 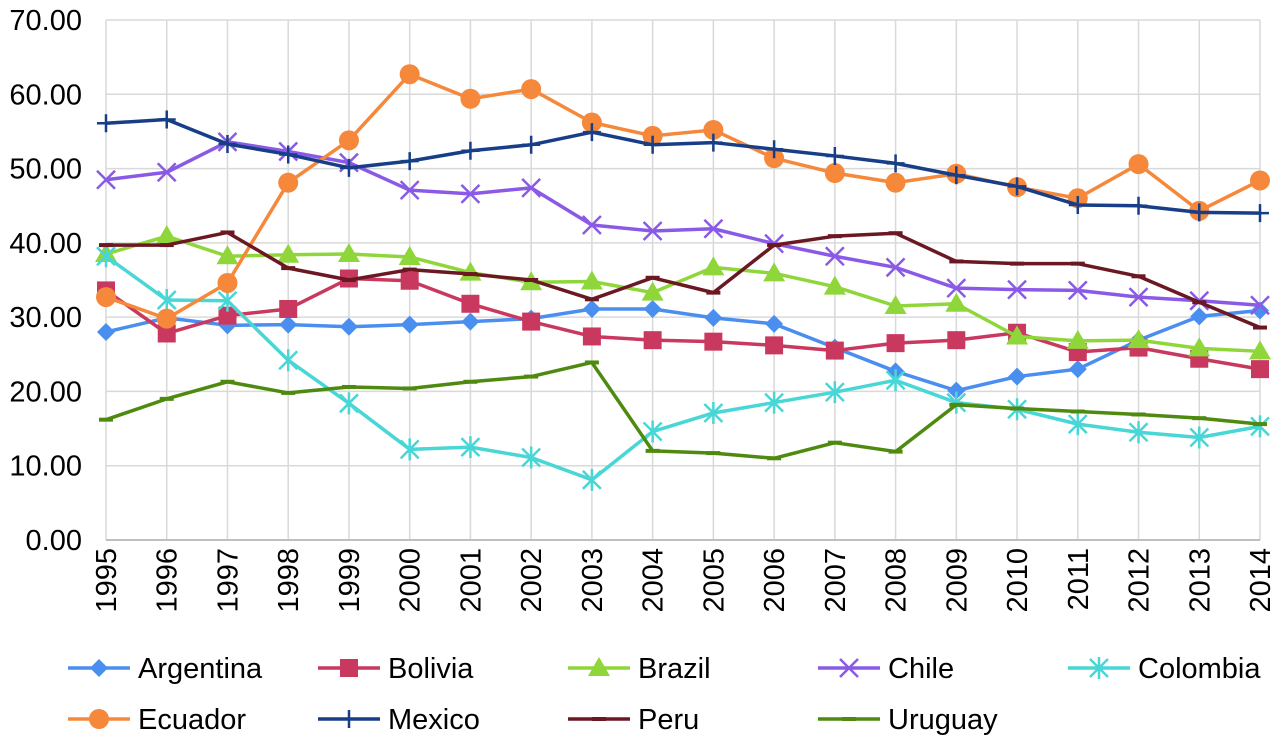 I want to click on x-tick-label: 2009, so click(x=957, y=580).